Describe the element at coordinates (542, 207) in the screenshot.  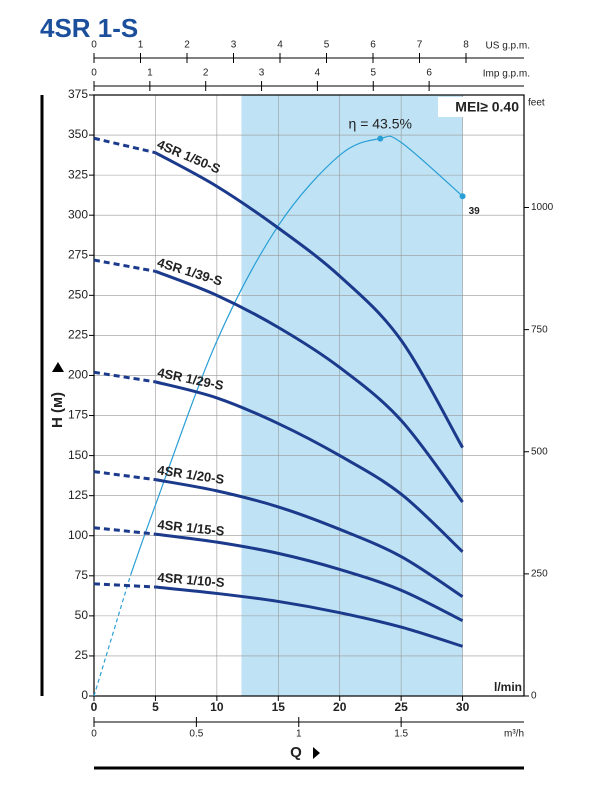
I see `y2-tick-label: 1000` at that location.